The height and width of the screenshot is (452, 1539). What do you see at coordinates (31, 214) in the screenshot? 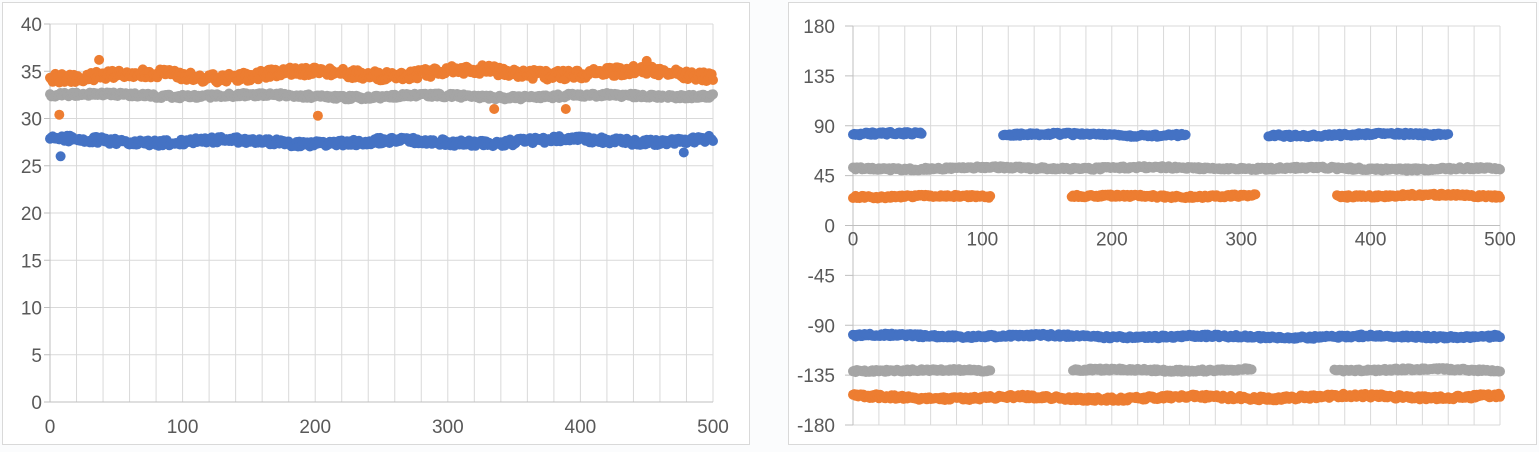
I see `y-tick-label: 20` at bounding box center [31, 214].